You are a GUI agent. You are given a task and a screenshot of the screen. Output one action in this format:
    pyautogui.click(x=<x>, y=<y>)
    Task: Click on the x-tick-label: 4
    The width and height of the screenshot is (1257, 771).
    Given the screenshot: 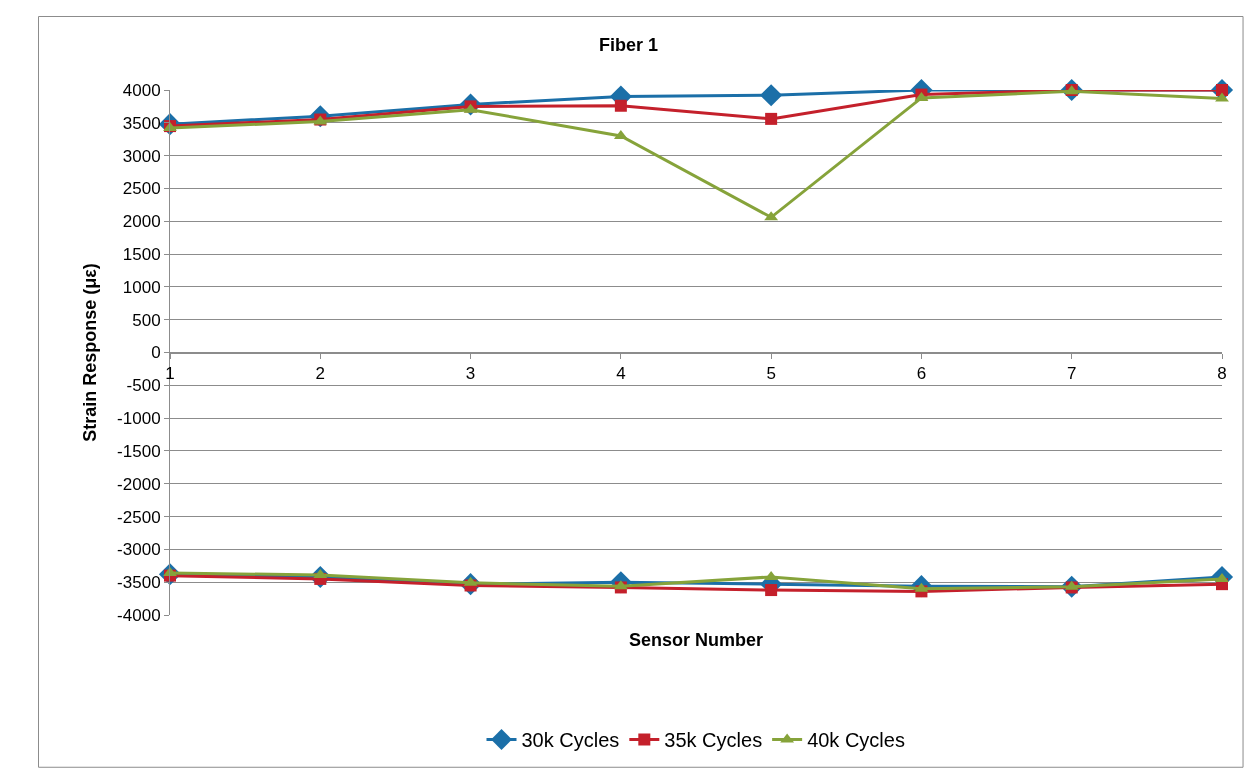 What is the action you would take?
    pyautogui.click(x=621, y=373)
    